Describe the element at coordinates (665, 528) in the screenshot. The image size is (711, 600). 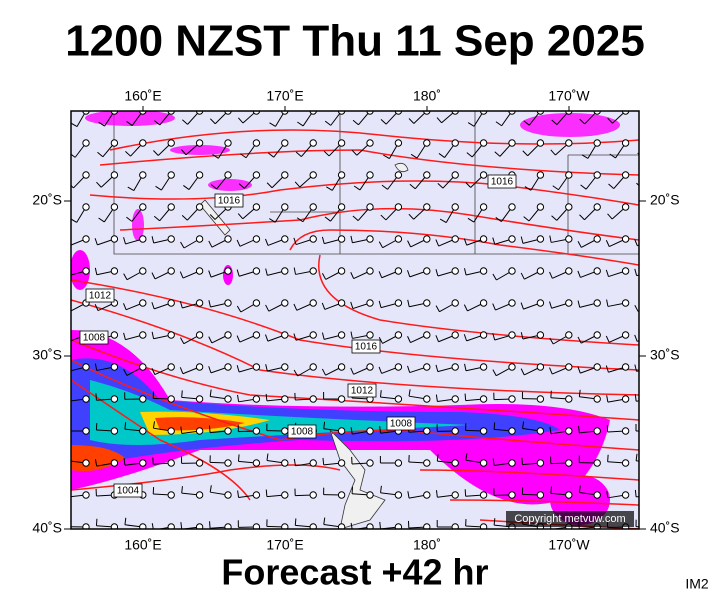
I see `lat-label-right: 40˚S` at that location.